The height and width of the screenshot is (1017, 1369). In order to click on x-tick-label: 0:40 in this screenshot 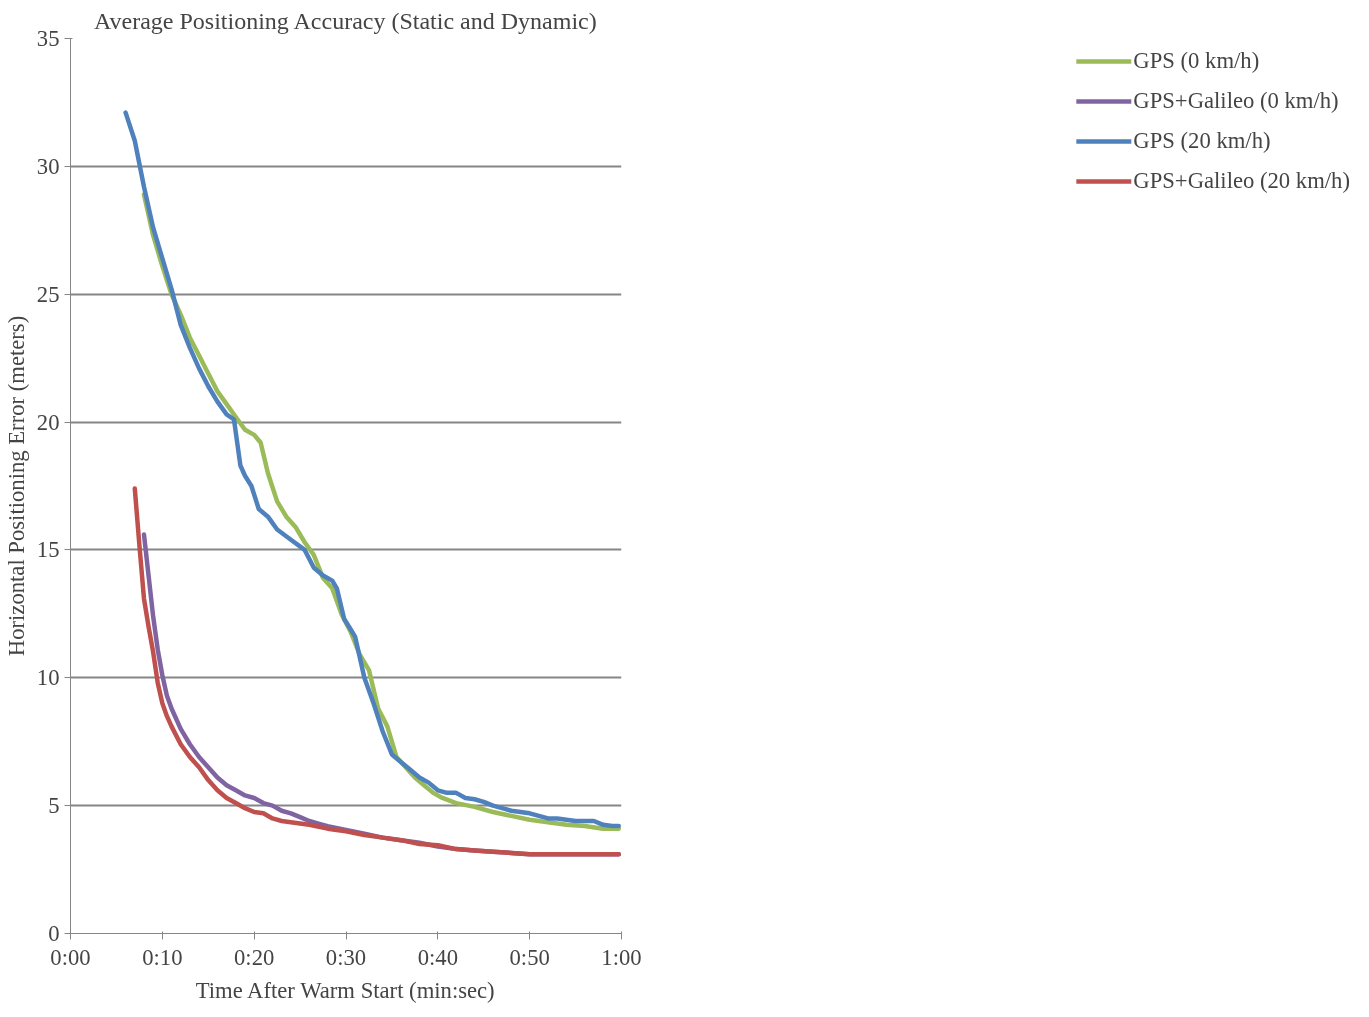, I will do `click(437, 957)`.